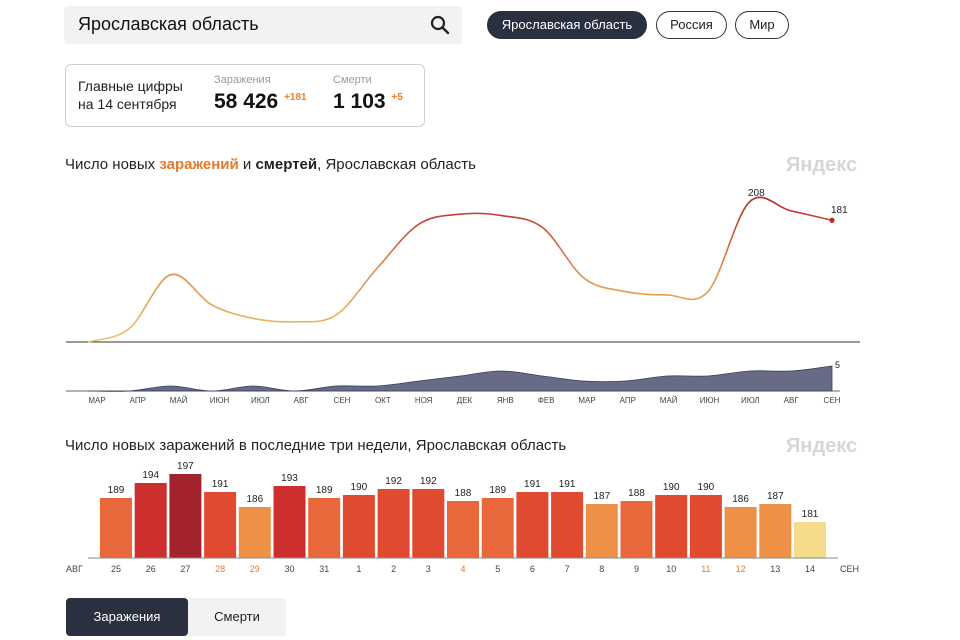 The height and width of the screenshot is (640, 960). Describe the element at coordinates (151, 569) in the screenshot. I see `bar-category-label: 26` at that location.